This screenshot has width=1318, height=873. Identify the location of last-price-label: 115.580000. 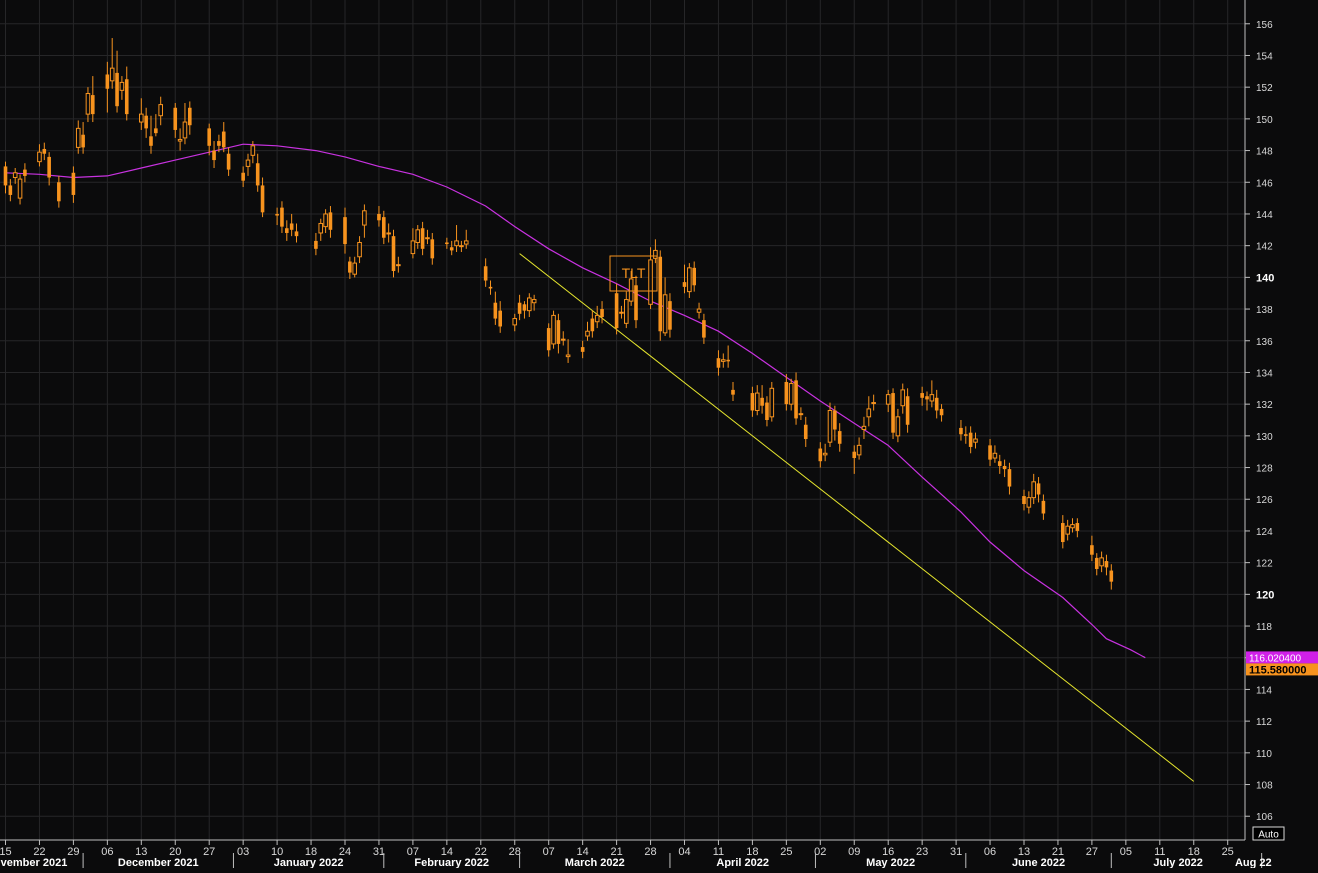
(1278, 670).